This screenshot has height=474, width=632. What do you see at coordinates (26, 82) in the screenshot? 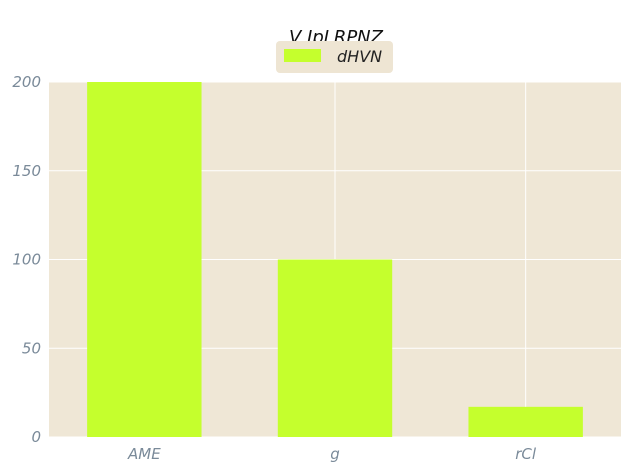
I see `y-tick-label: 200` at bounding box center [26, 82].